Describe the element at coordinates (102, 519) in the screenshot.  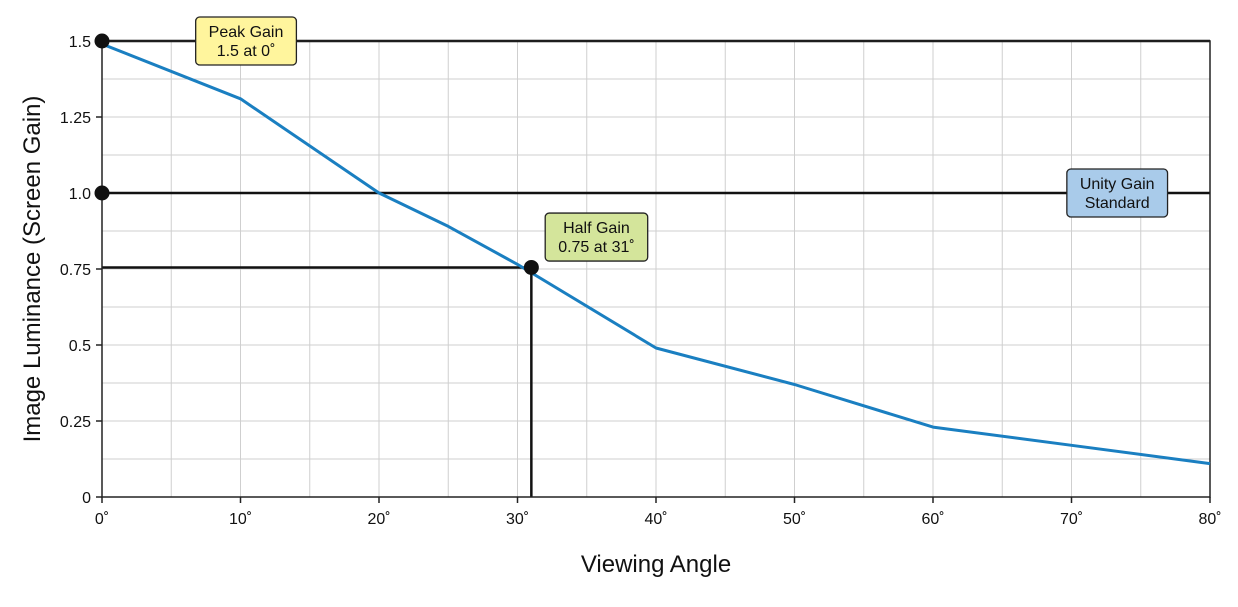
I see `x-tick-label: 0˚` at that location.